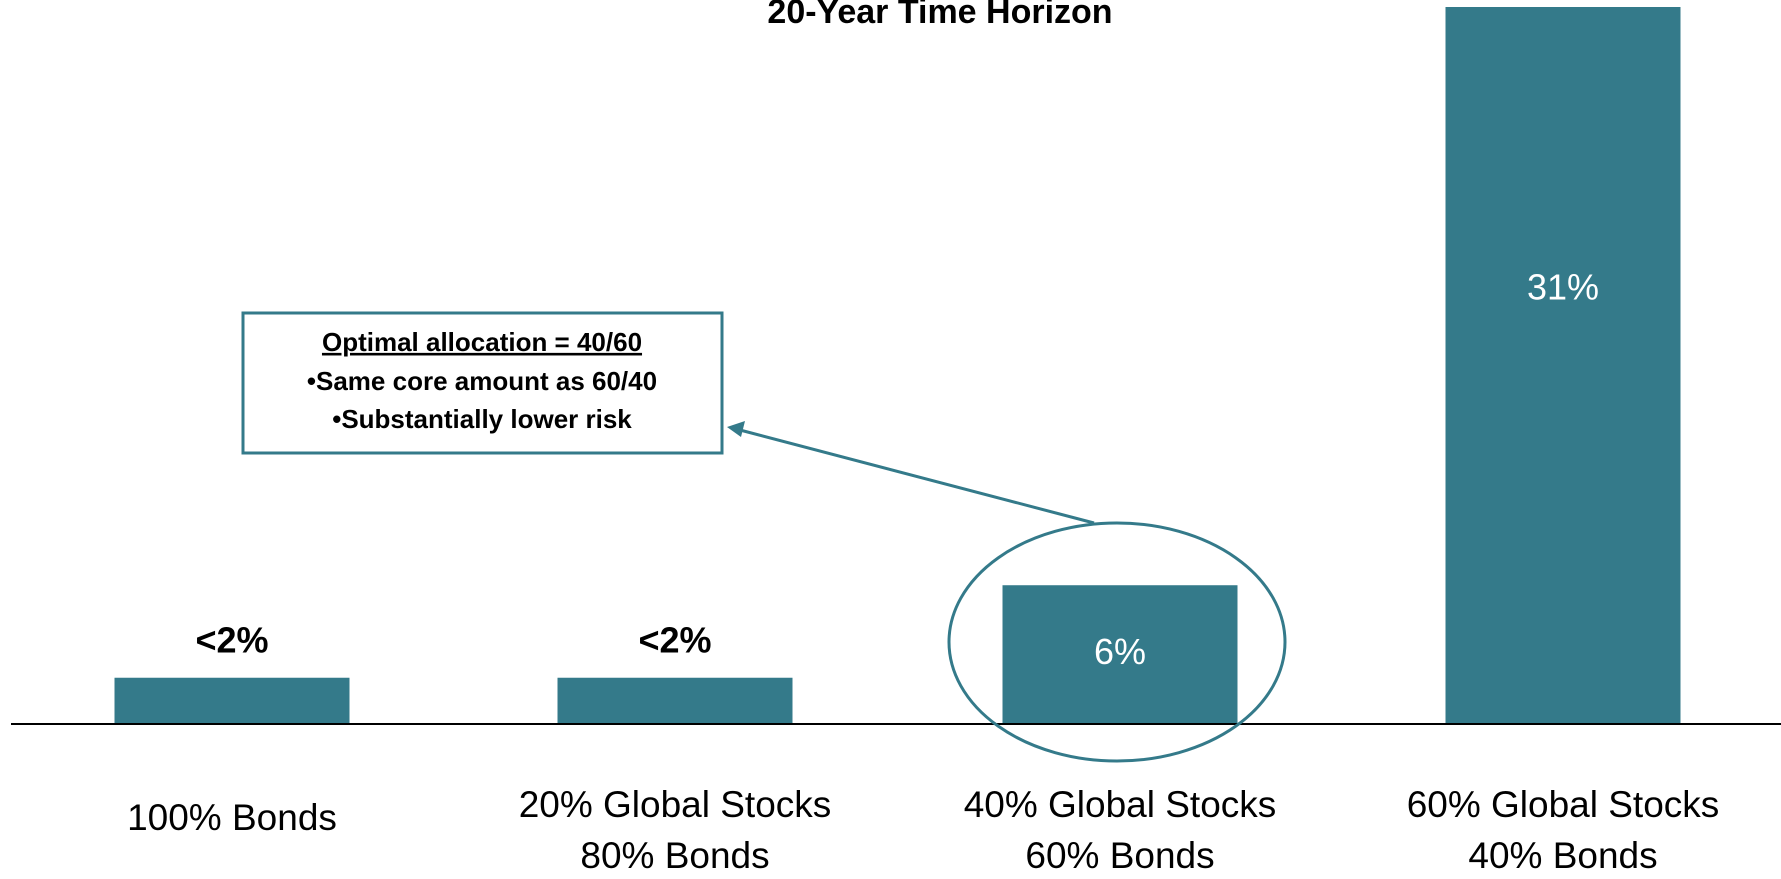 This screenshot has height=879, width=1781. What do you see at coordinates (917, 476) in the screenshot?
I see `arrow-line` at bounding box center [917, 476].